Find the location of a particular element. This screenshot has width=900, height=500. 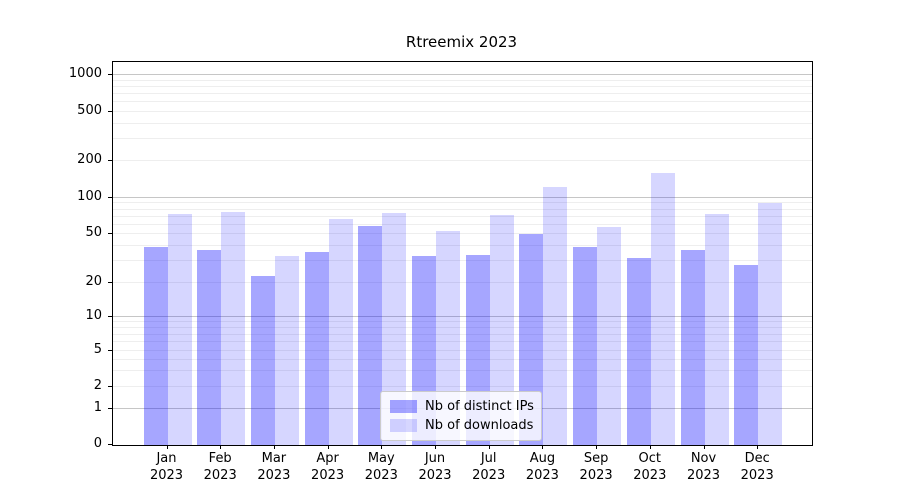

y-tick-label: 2 is located at coordinates (97, 385).